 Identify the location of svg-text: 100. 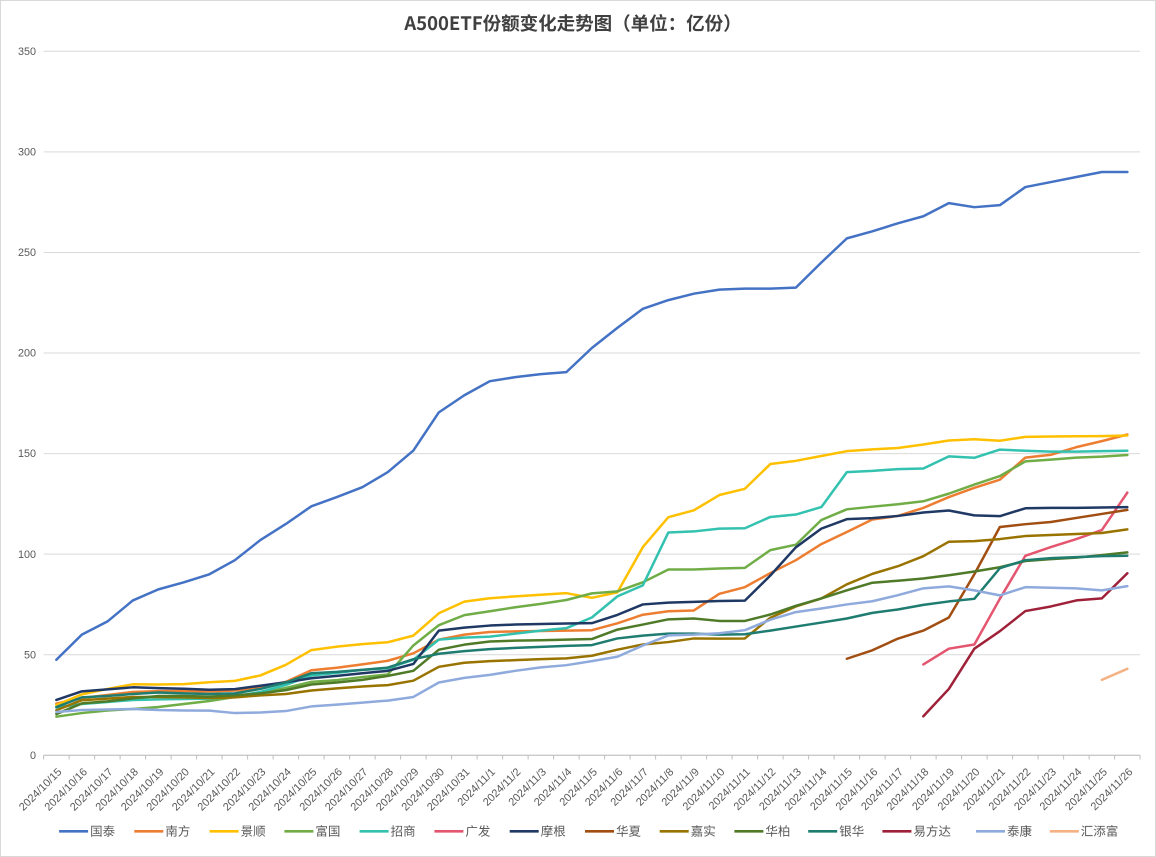
(27, 555).